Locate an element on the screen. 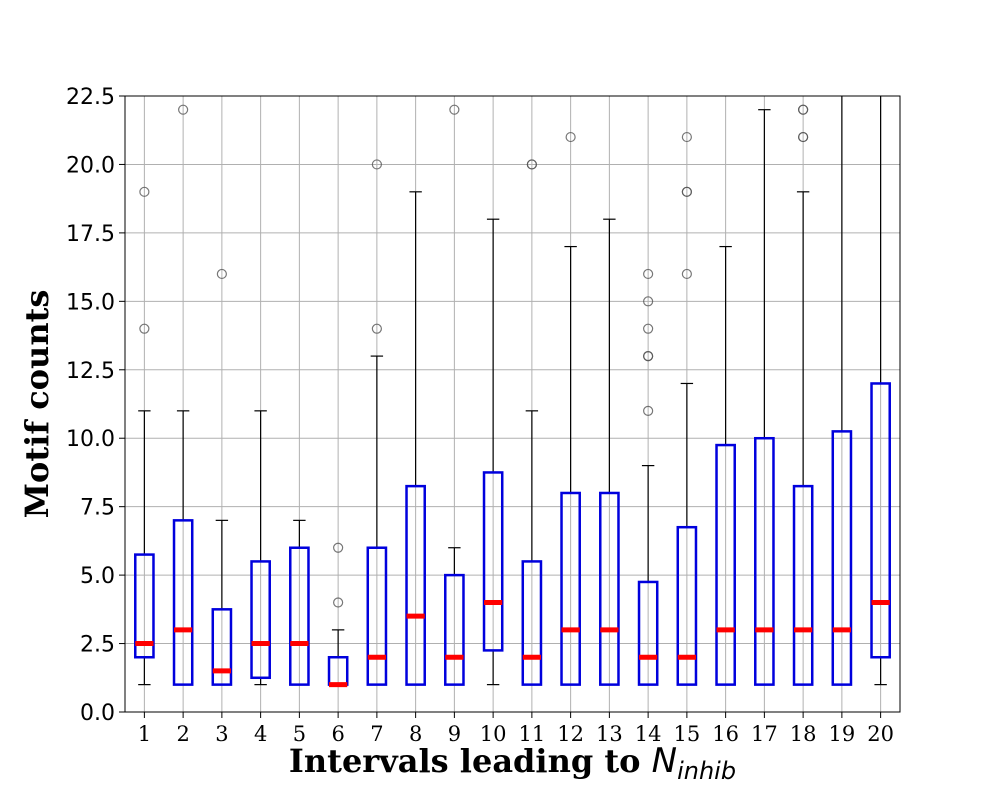 The height and width of the screenshot is (800, 1000). y-axis-title: Motif counts is located at coordinates (37, 404).